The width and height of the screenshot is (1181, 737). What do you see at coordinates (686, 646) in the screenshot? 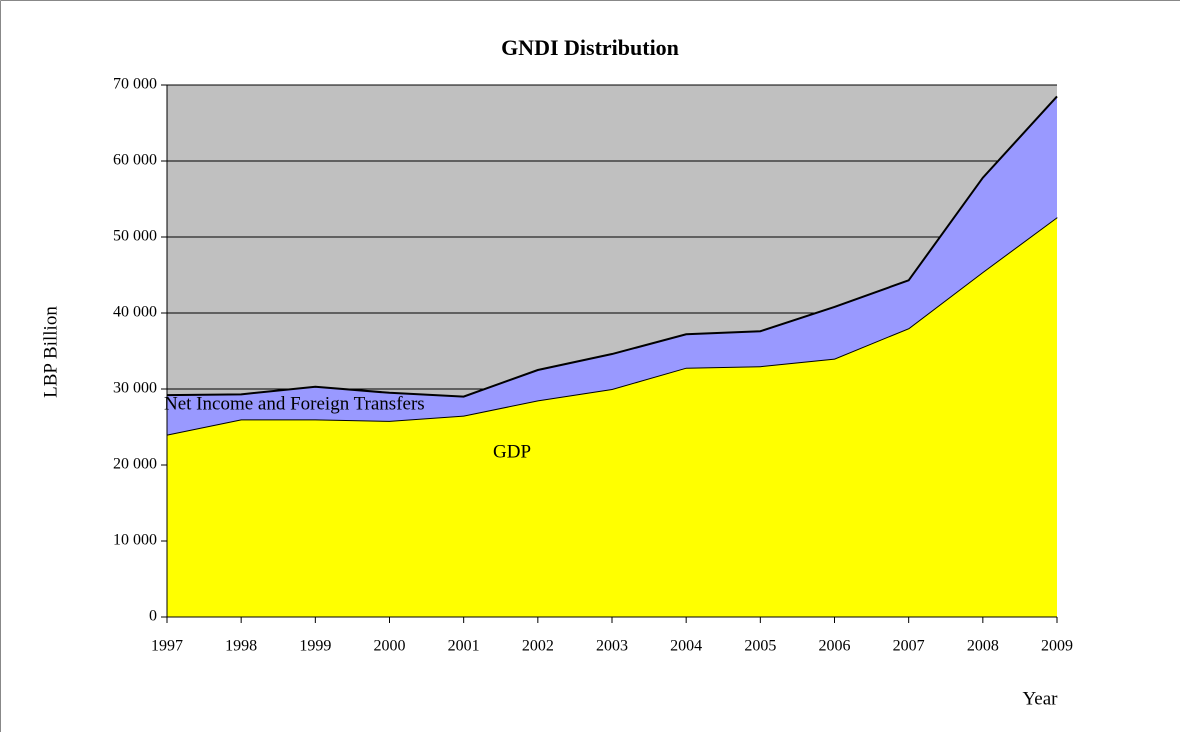
I see `x-tick-label: 2004` at bounding box center [686, 646].